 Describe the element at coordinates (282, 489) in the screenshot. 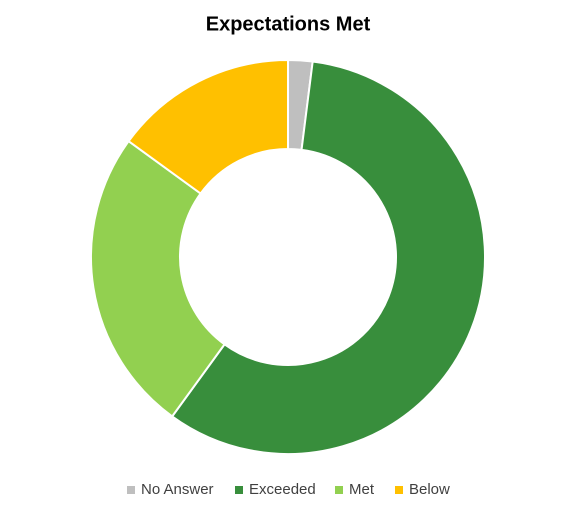

I see `legend-label: Exceeded` at that location.